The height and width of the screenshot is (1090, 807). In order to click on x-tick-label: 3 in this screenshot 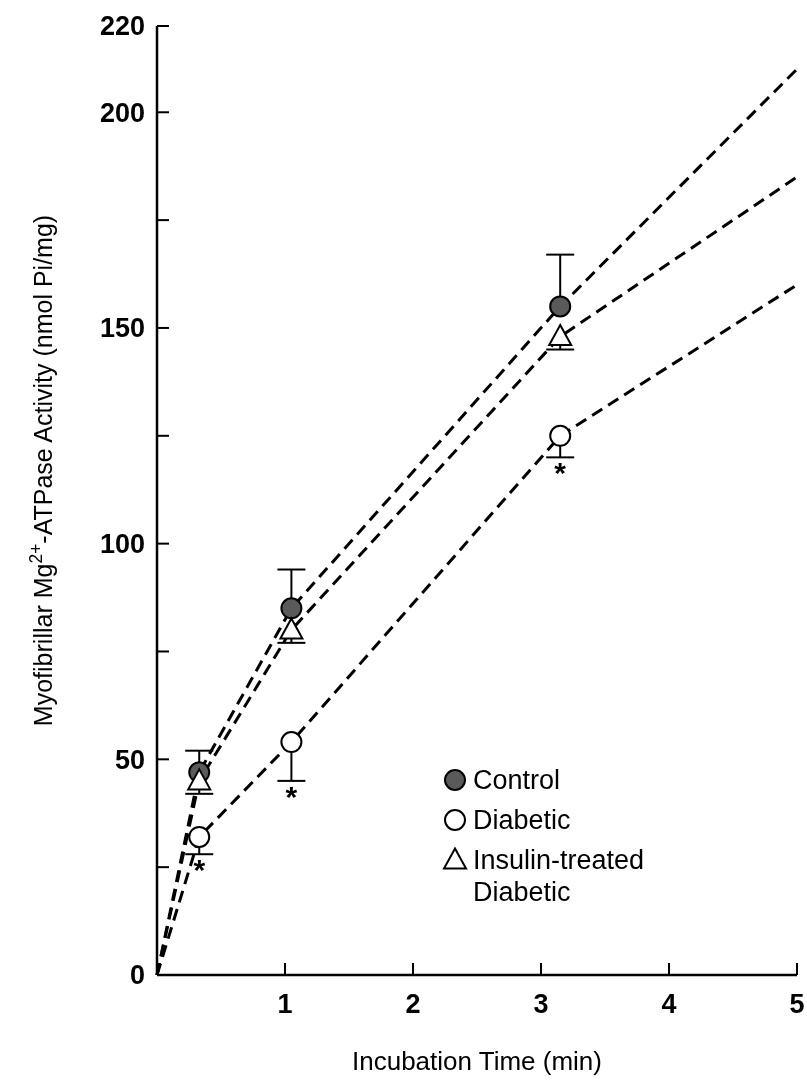, I will do `click(541, 1004)`.